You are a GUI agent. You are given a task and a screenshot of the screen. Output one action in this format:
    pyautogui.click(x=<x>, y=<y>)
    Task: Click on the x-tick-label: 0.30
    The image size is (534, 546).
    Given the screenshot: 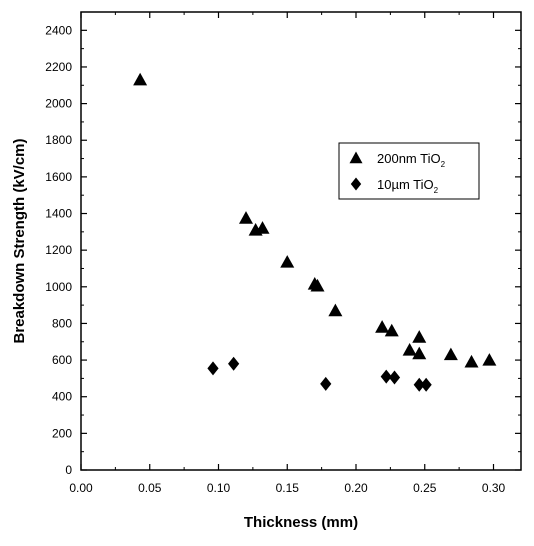 What is the action you would take?
    pyautogui.click(x=494, y=488)
    